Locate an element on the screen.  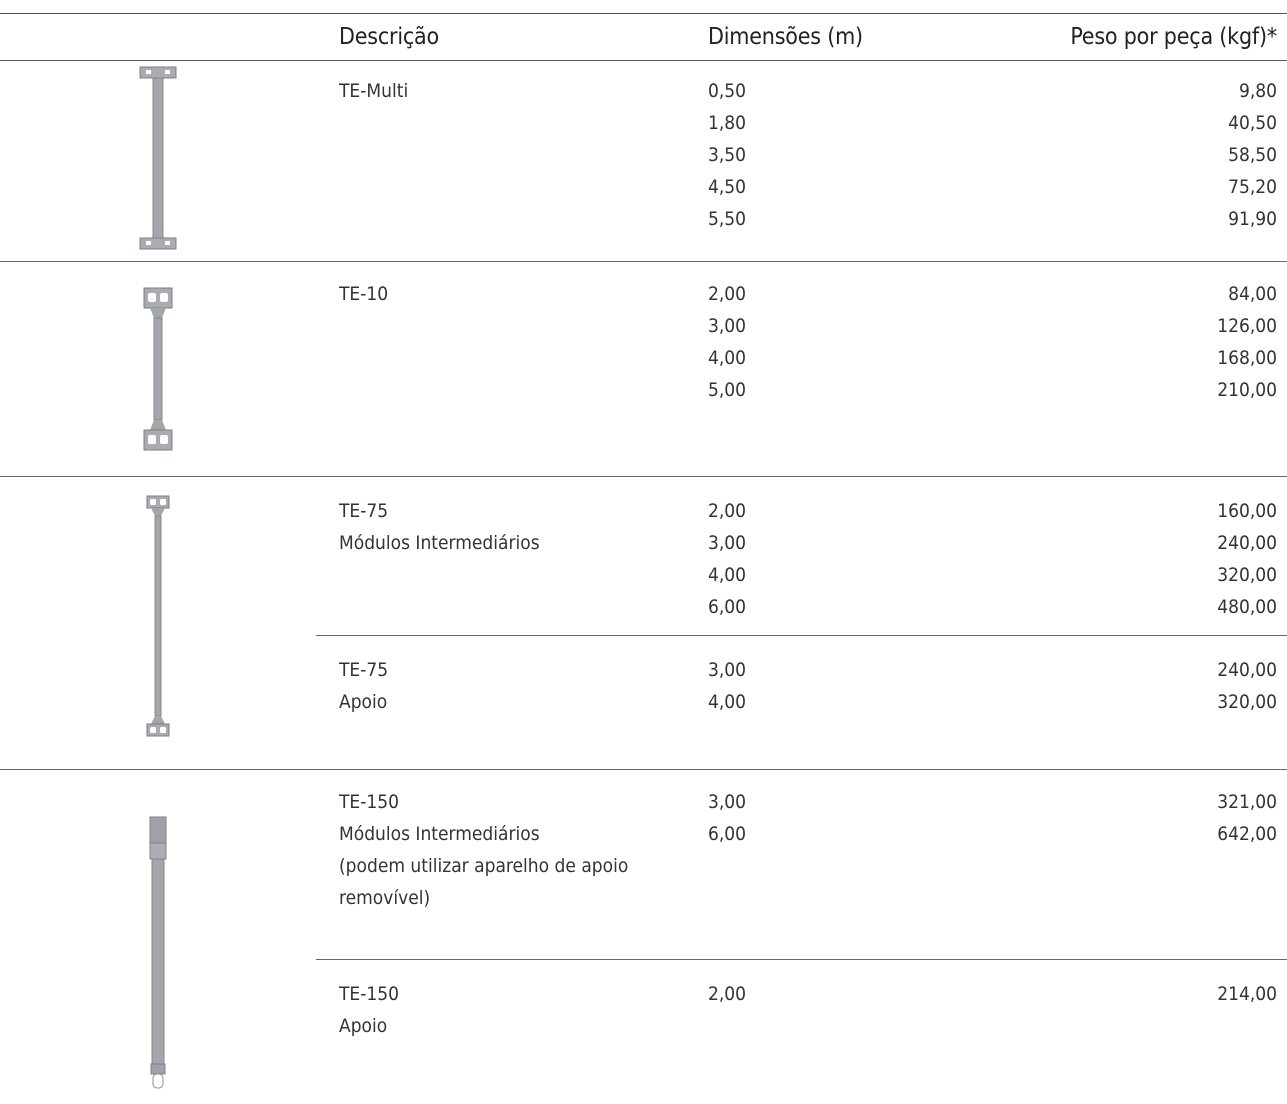
row-4-weights: 240,00 320,00 is located at coordinates (1247, 686).